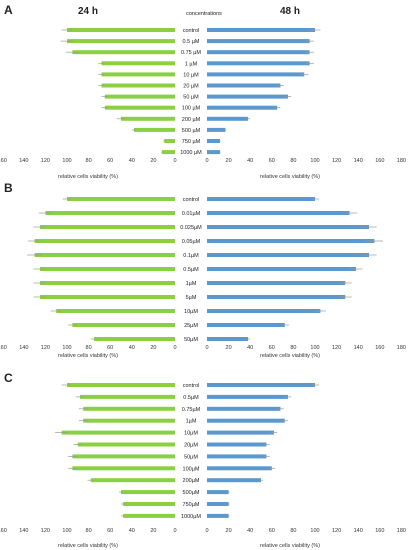 The width and height of the screenshot is (409, 550). I want to click on header-24h: 24 h, so click(88, 11).